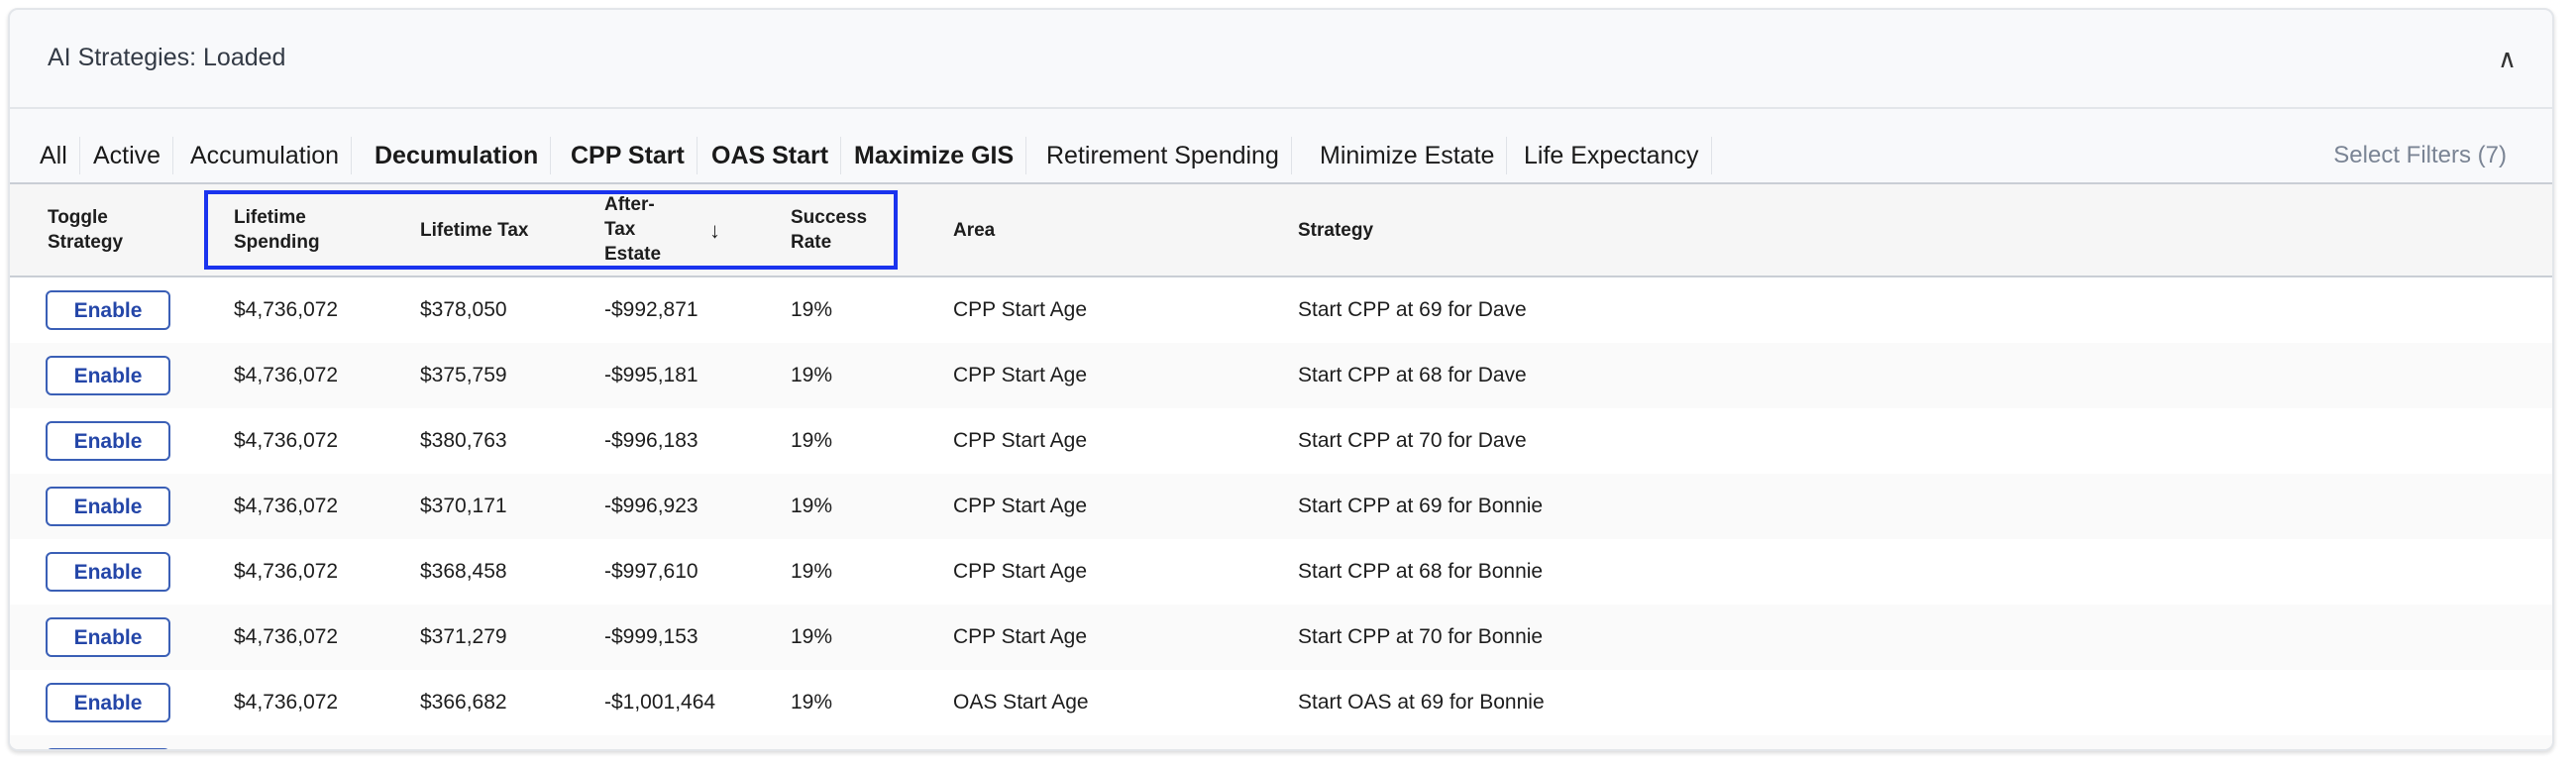 The image size is (2576, 771). Describe the element at coordinates (1412, 375) in the screenshot. I see `cell-strategy: Start CPP at 68 for Dave` at that location.